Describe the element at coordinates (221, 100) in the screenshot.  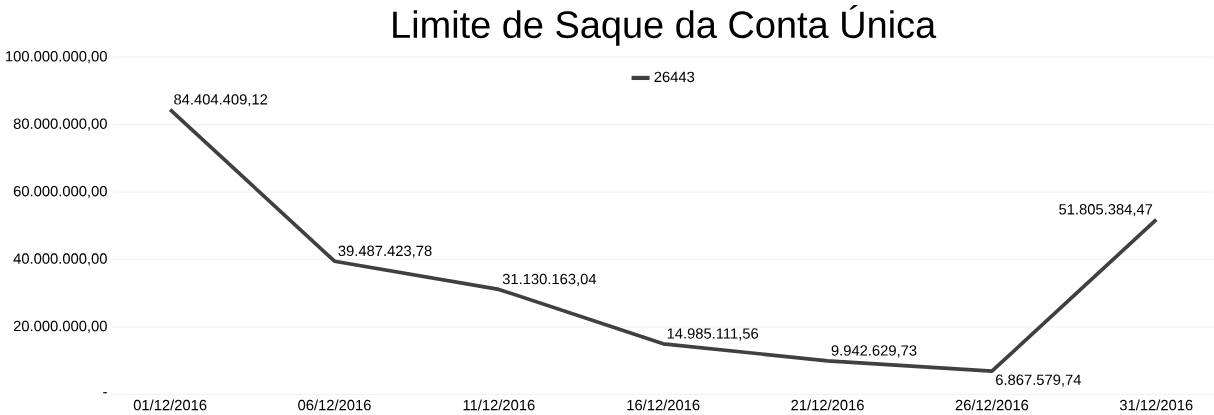
I see `data-label: 84.404.409,12` at that location.